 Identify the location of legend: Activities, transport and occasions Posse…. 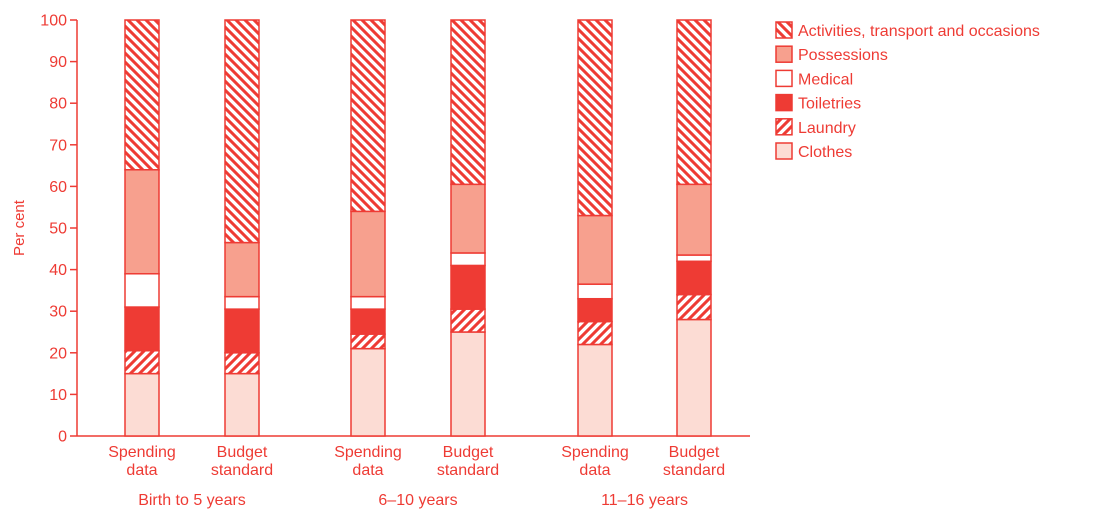
(907, 91).